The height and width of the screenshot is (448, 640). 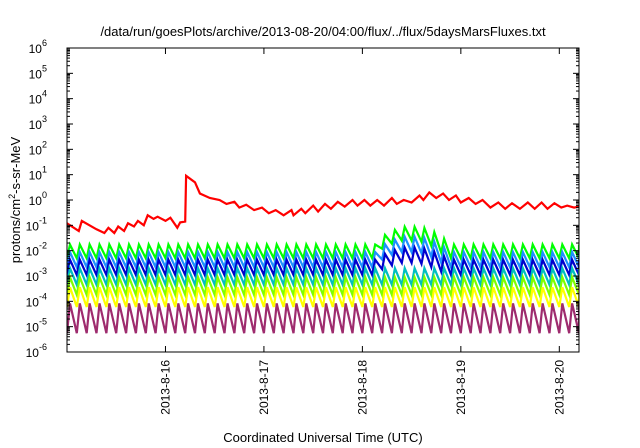 I want to click on y-tick-label: 10⁻⁴, so click(x=36, y=300).